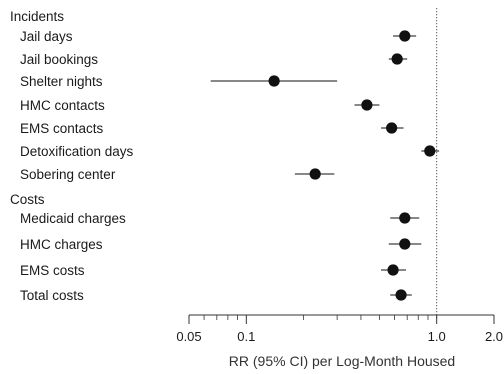 This screenshot has width=504, height=374. Describe the element at coordinates (397, 59) in the screenshot. I see `point-jail-bookings` at that location.